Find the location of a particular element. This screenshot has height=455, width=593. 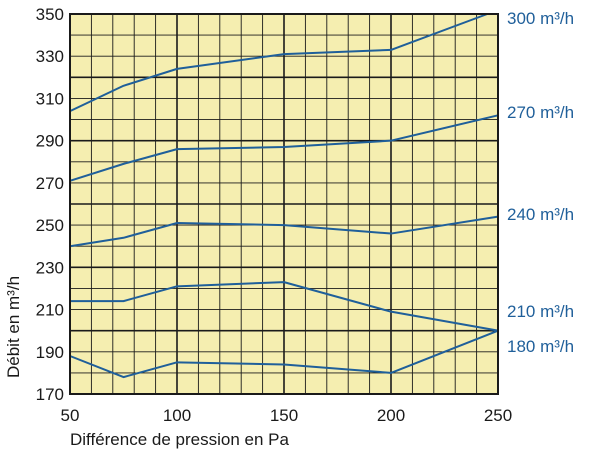

series-label: 180 m³/h is located at coordinates (540, 346).